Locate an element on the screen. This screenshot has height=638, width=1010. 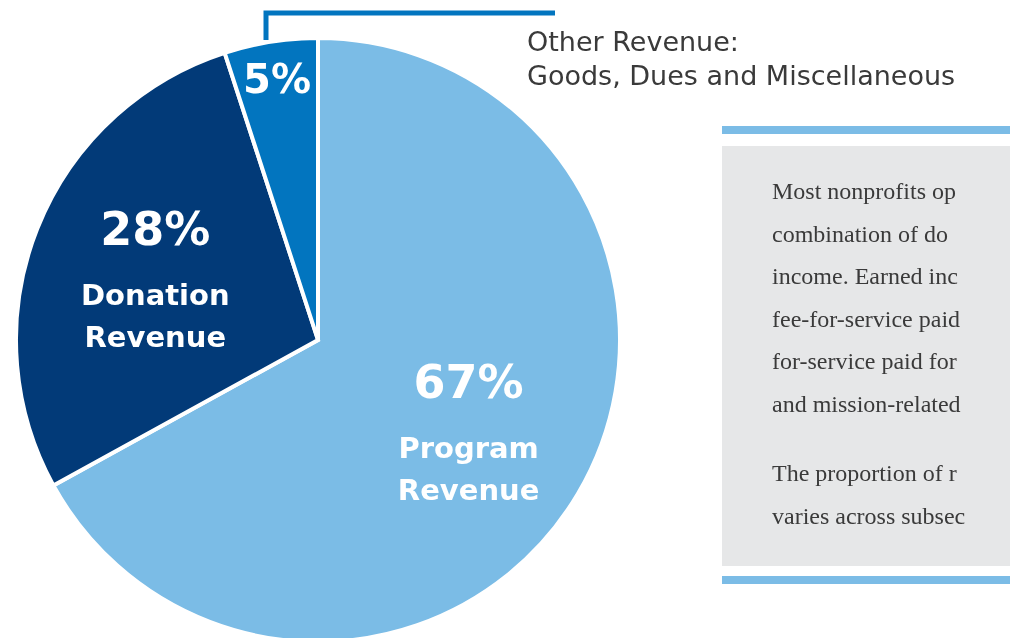
slice-label: Other Revenue: Goods, Dues and Miscellaneous is located at coordinates (741, 58).